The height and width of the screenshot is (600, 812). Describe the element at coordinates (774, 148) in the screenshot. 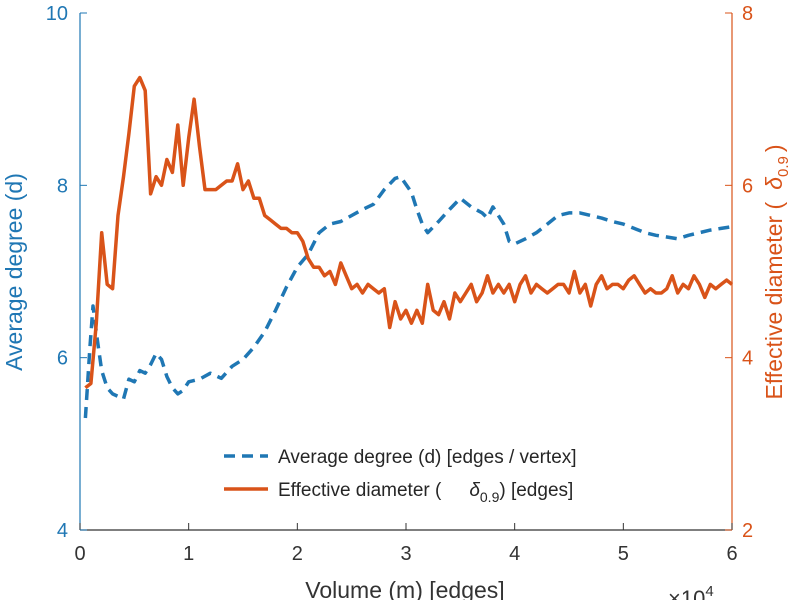

I see `y-right-label-suffix: )` at that location.